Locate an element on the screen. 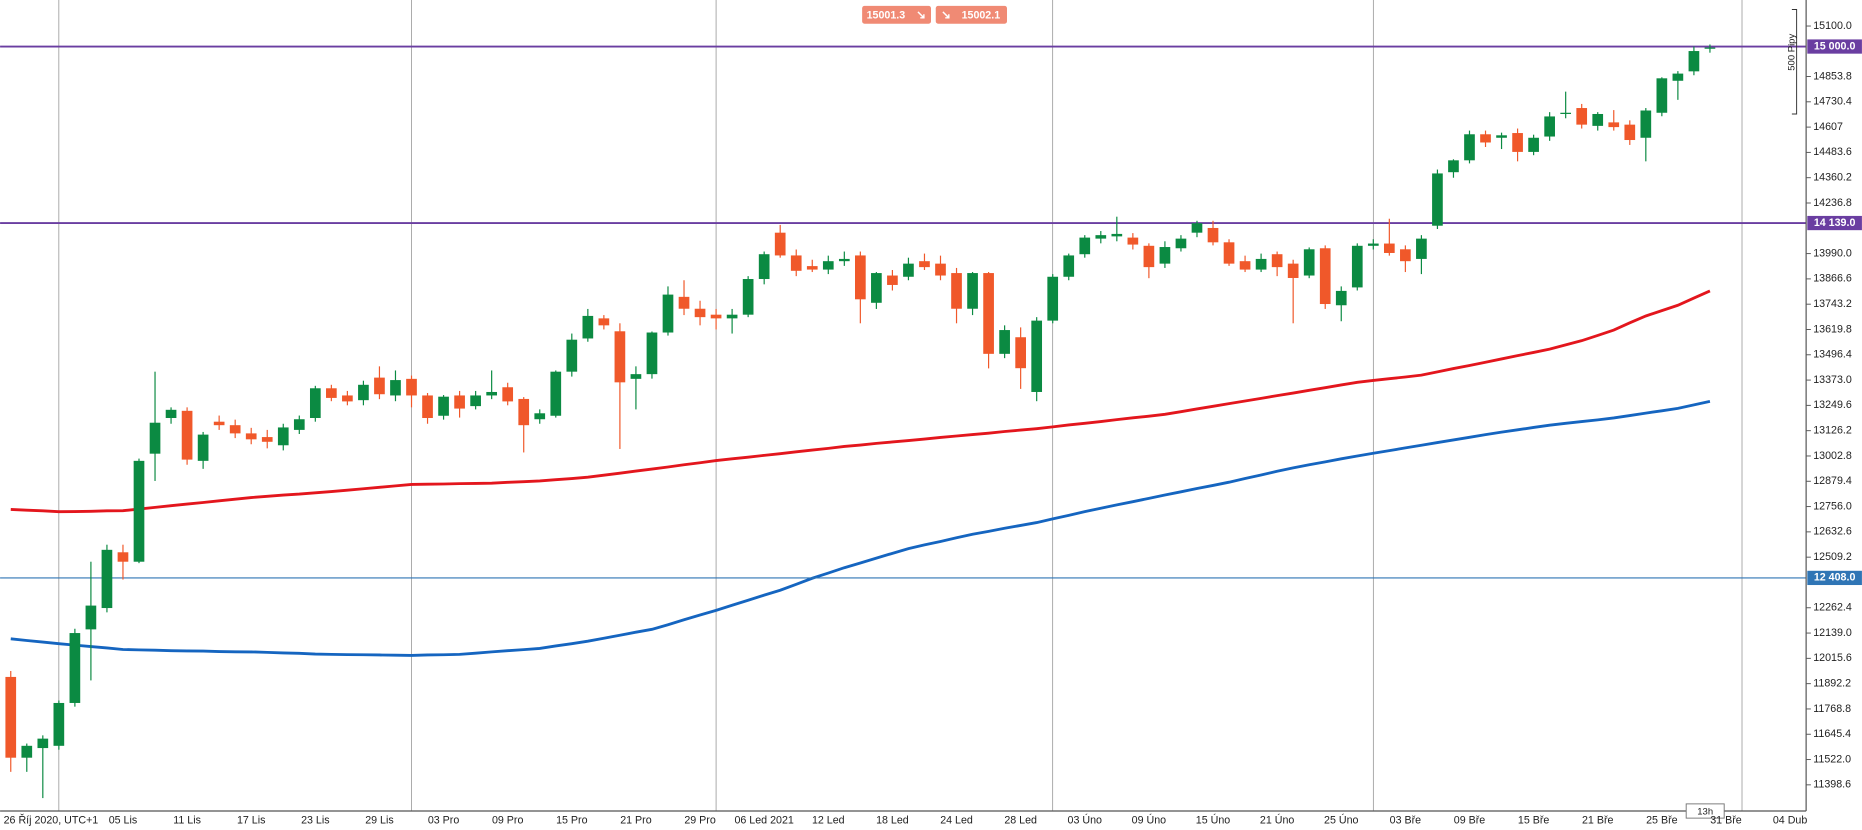  sell-badge is located at coordinates (896, 14).